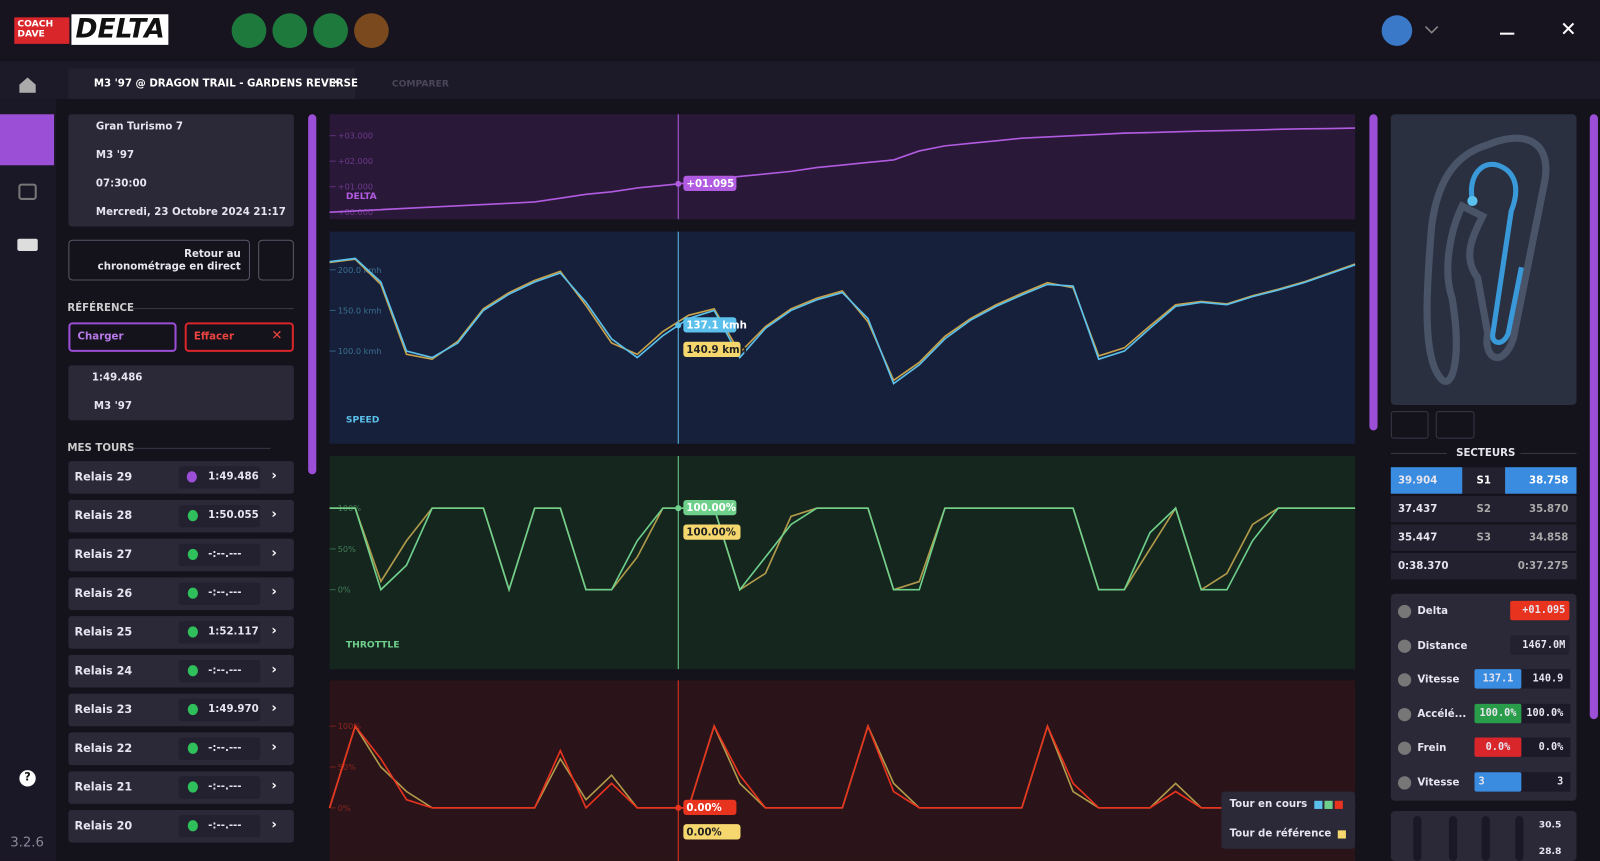 The width and height of the screenshot is (1600, 861). What do you see at coordinates (239, 337) in the screenshot?
I see `clear-button` at bounding box center [239, 337].